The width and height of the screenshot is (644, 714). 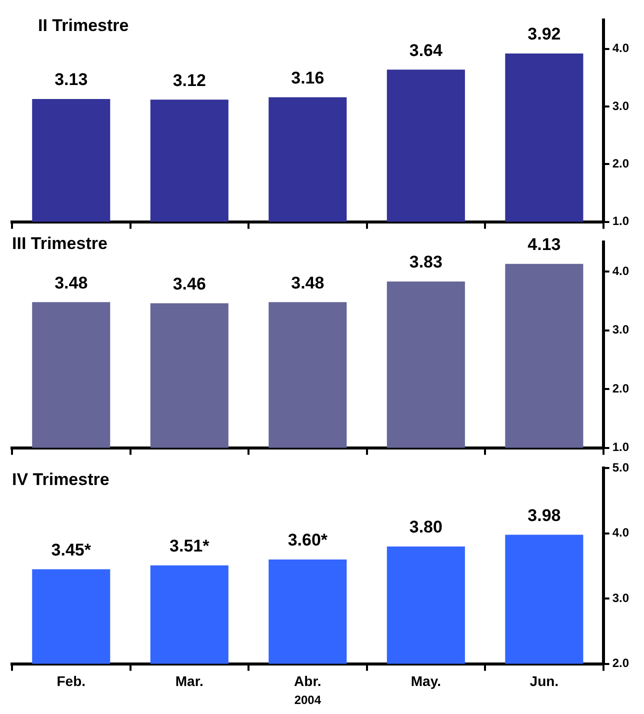 I want to click on data-label: 3.83, so click(x=425, y=262).